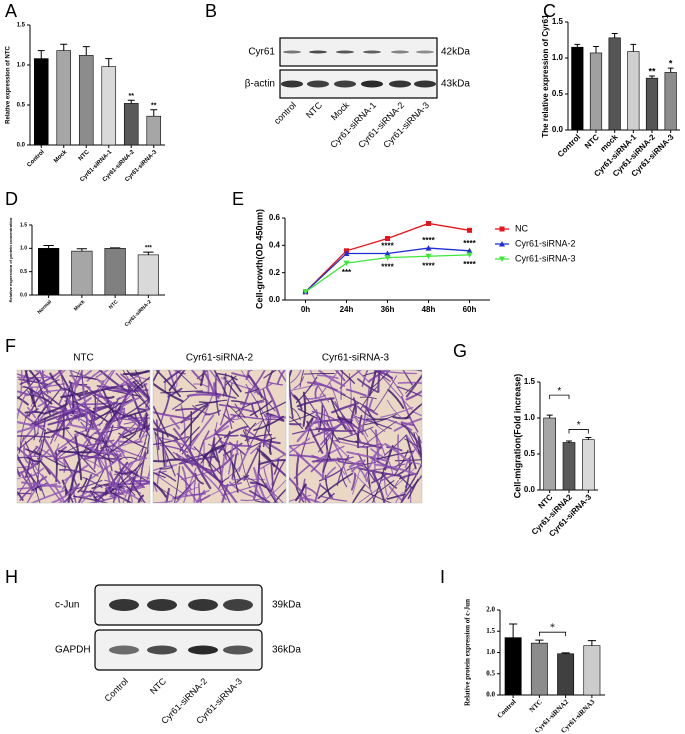 The height and width of the screenshot is (734, 685). I want to click on y-tick-label: 1.5, so click(558, 21).